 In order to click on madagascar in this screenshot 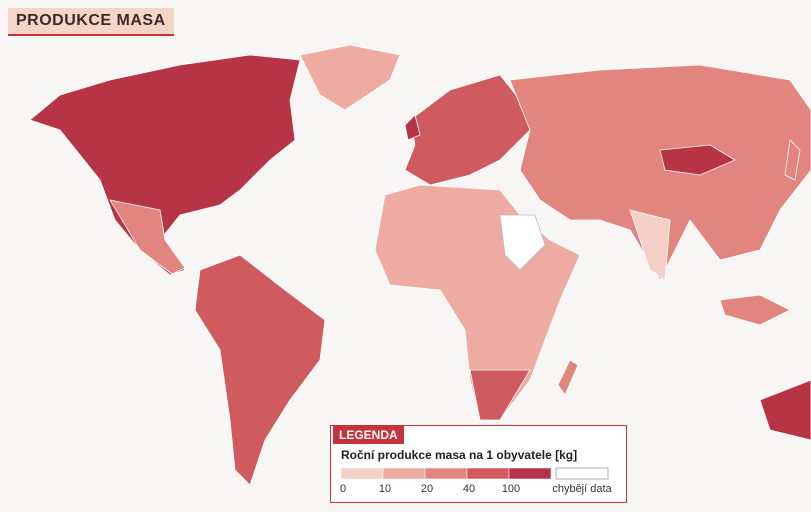, I will do `click(568, 377)`.